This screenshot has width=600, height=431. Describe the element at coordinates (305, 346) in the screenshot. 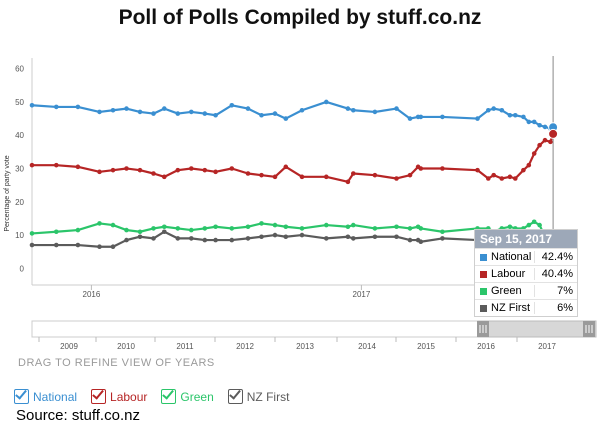

I see `navigator-year-label: 2013` at that location.